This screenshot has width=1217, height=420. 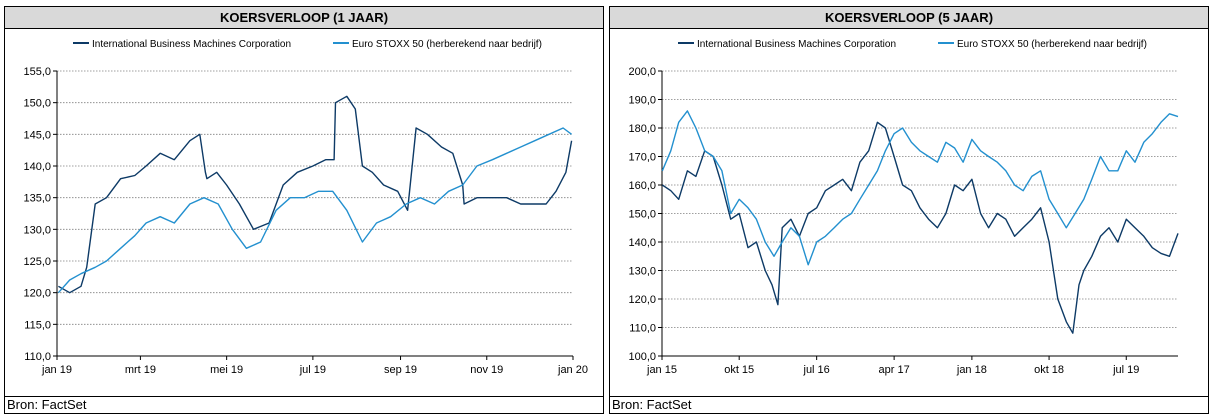 I want to click on x-tick-label: jan 18, so click(x=971, y=370).